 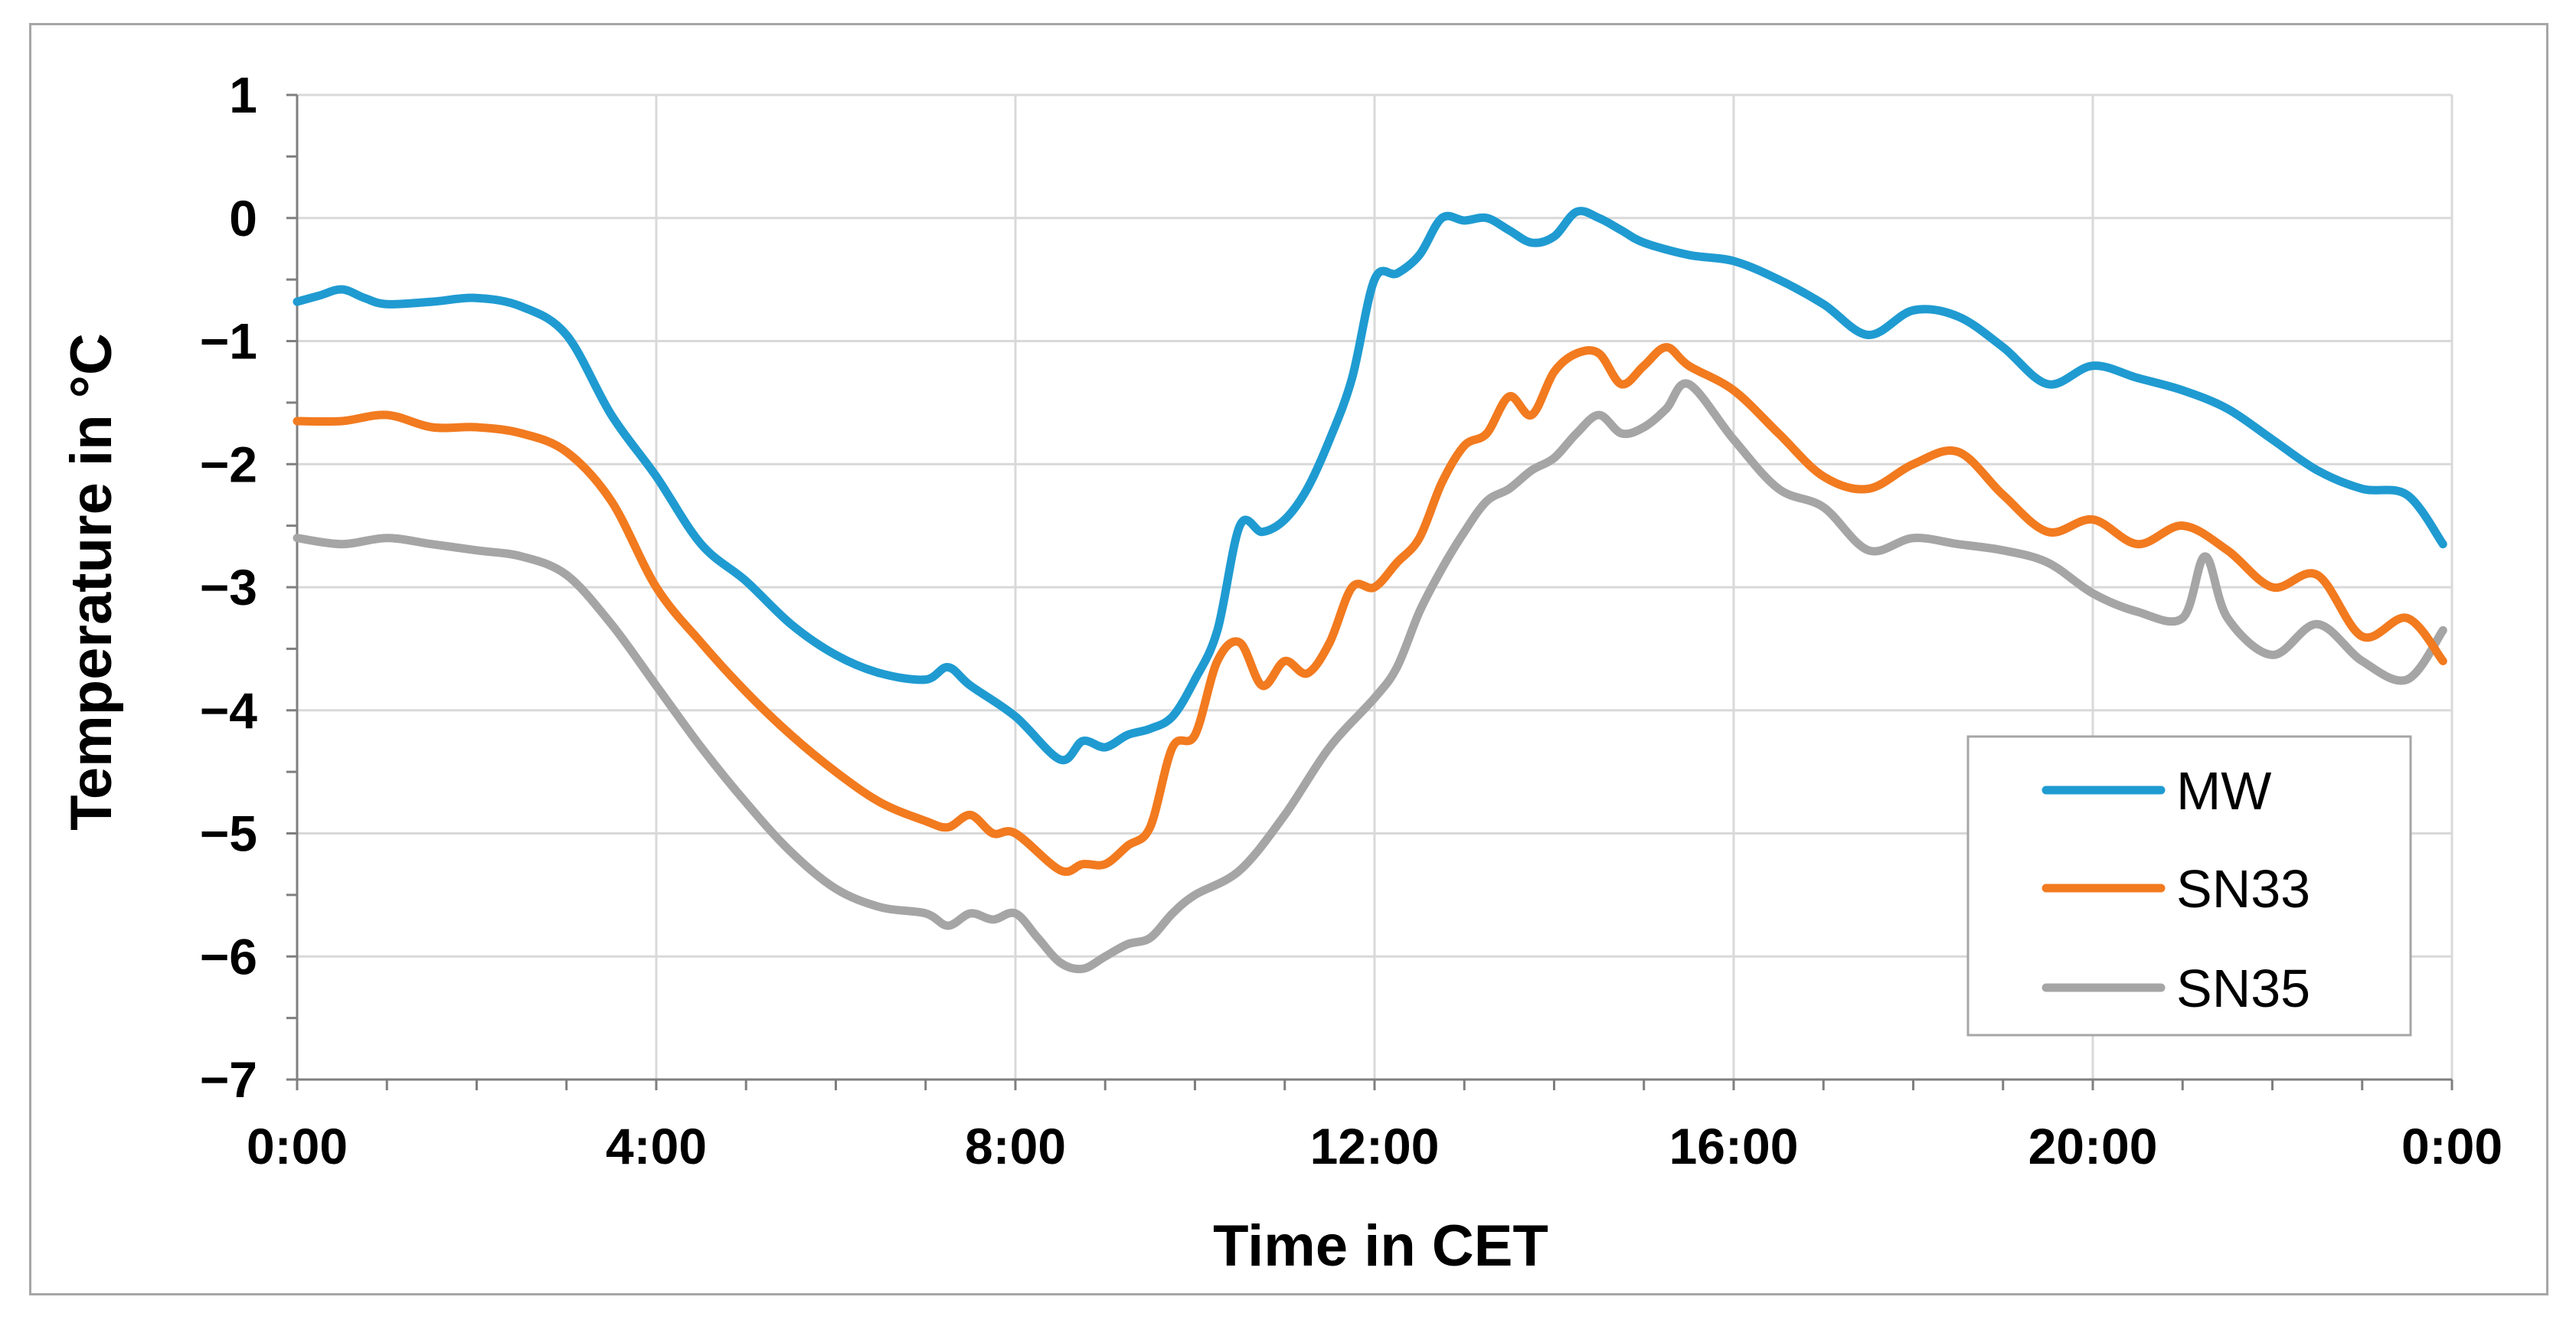 I want to click on x-tick-label: 16:00, so click(x=1734, y=1146).